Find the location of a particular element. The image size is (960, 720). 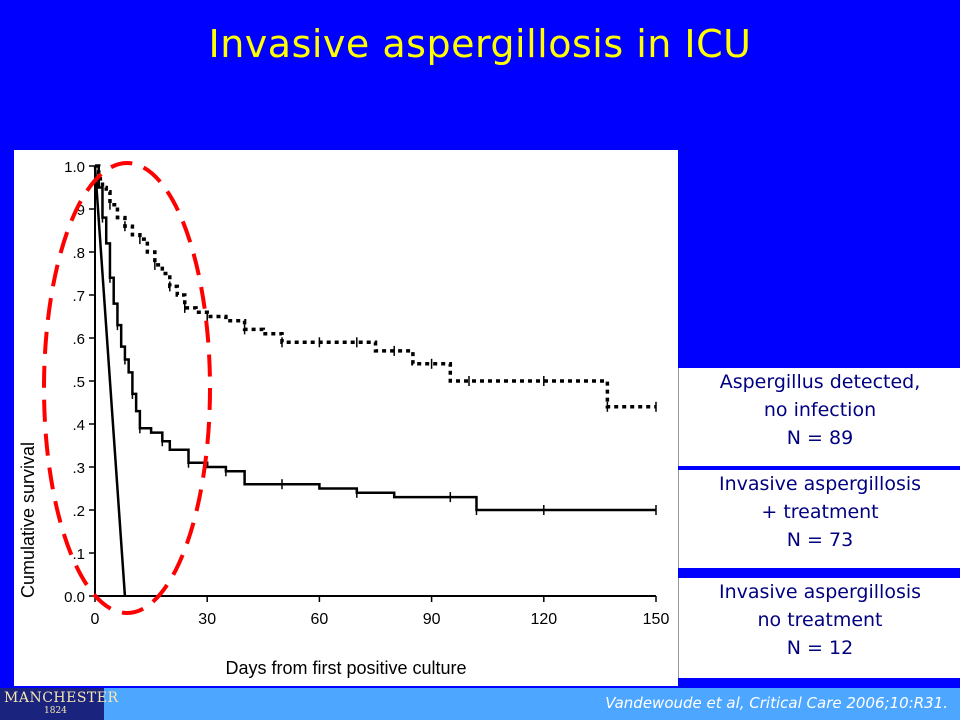

slide-title: Invasive aspergillosis in ICU is located at coordinates (480, 44).